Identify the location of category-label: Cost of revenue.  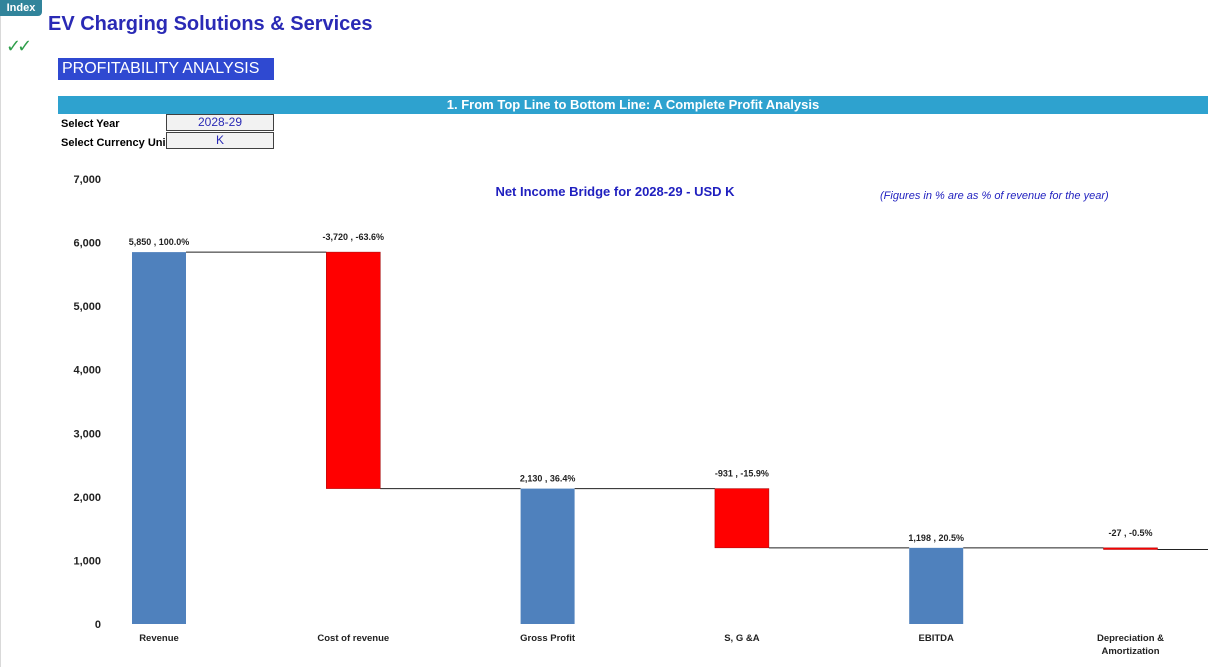
(353, 638).